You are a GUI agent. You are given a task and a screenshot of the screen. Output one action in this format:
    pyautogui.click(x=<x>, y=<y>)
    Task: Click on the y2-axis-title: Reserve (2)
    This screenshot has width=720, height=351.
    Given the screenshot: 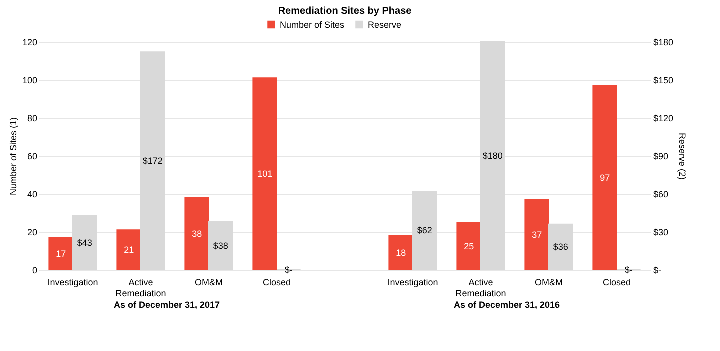 What is the action you would take?
    pyautogui.click(x=683, y=156)
    